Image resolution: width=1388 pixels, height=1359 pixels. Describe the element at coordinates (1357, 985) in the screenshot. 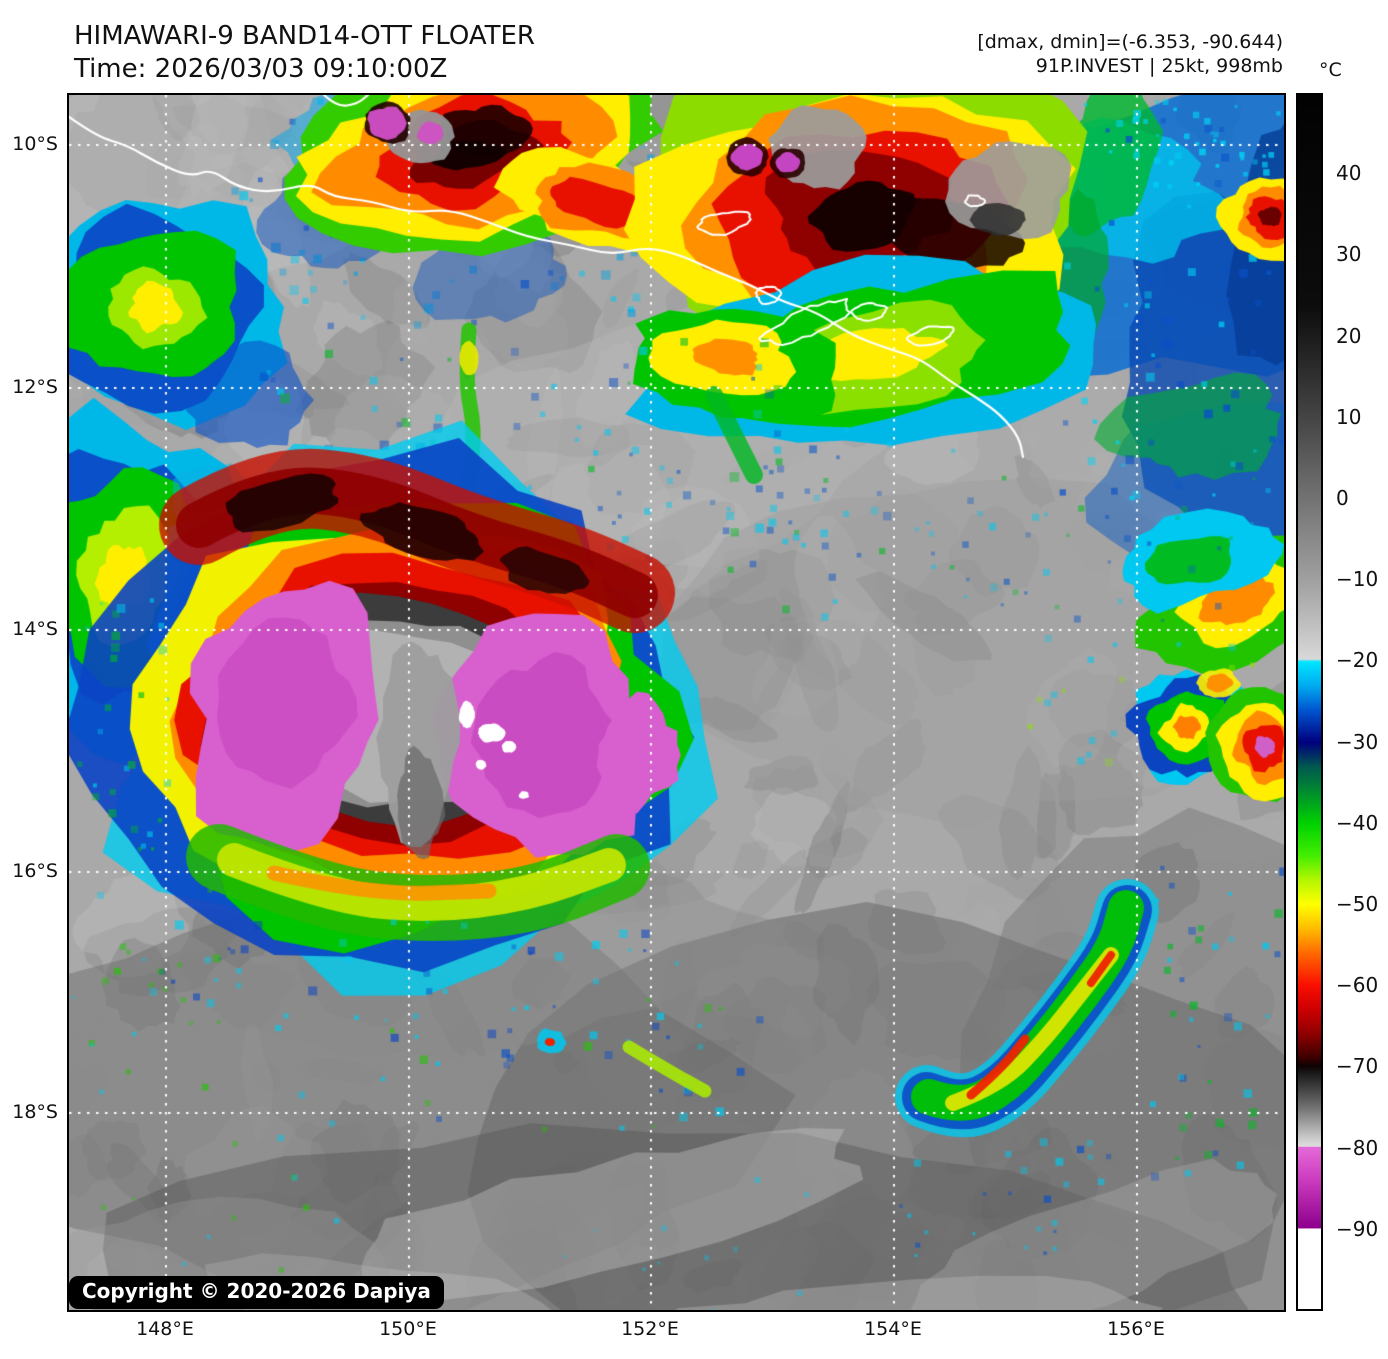

I see `colorbar-tick-label: −60` at that location.